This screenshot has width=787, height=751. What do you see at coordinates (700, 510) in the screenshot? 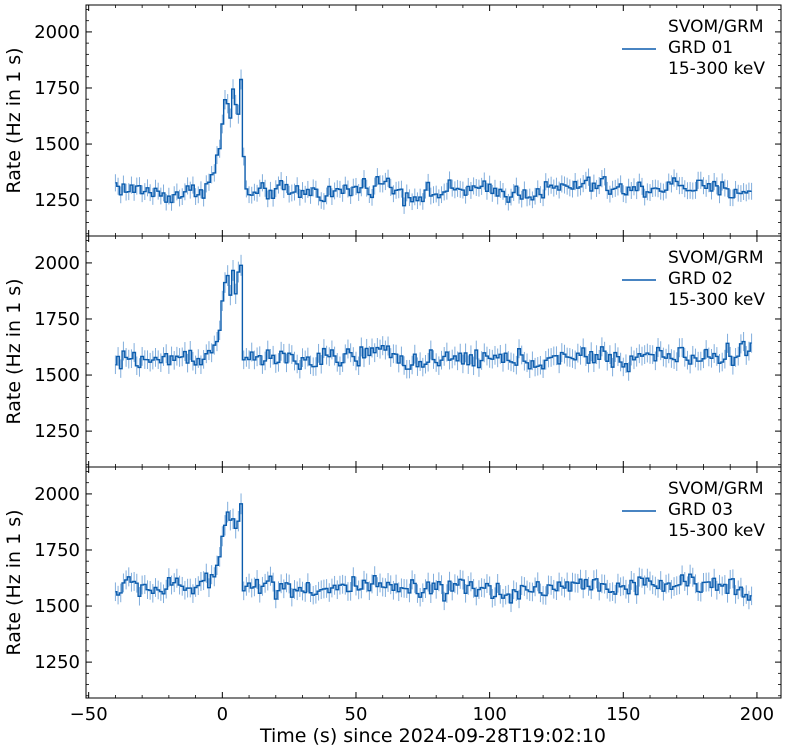
I see `legend-text-line: GRD 03` at bounding box center [700, 510].